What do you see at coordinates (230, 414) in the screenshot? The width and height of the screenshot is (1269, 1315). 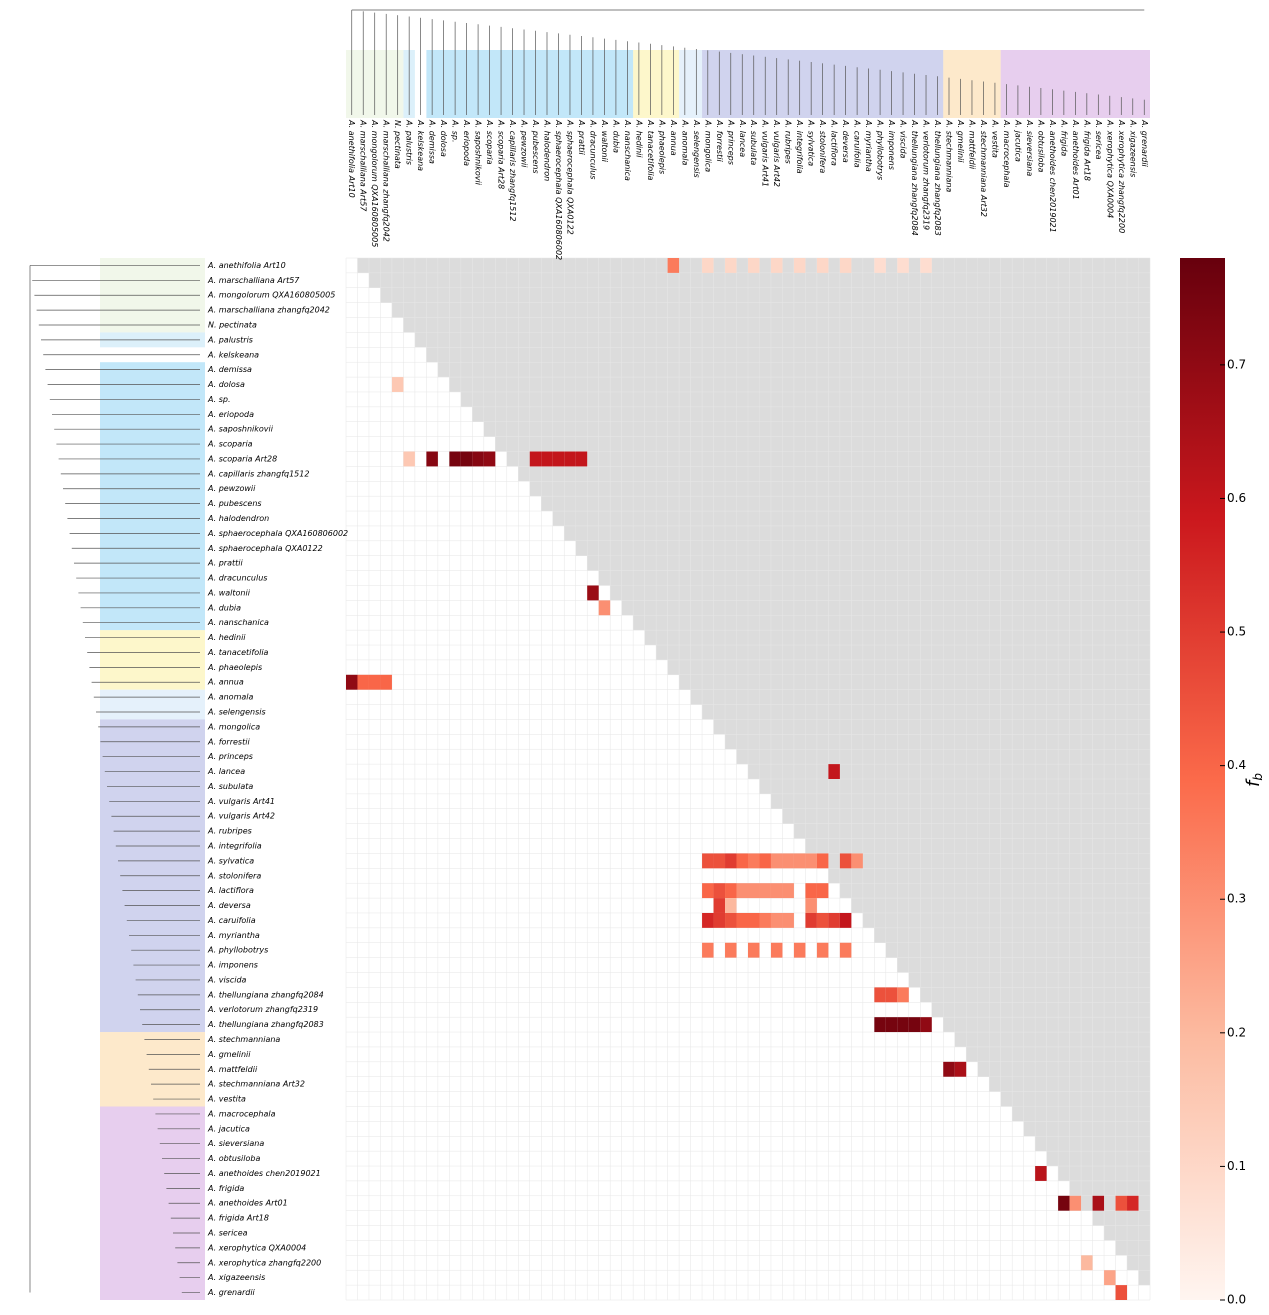 I see `row-label: A. eriopoda` at bounding box center [230, 414].